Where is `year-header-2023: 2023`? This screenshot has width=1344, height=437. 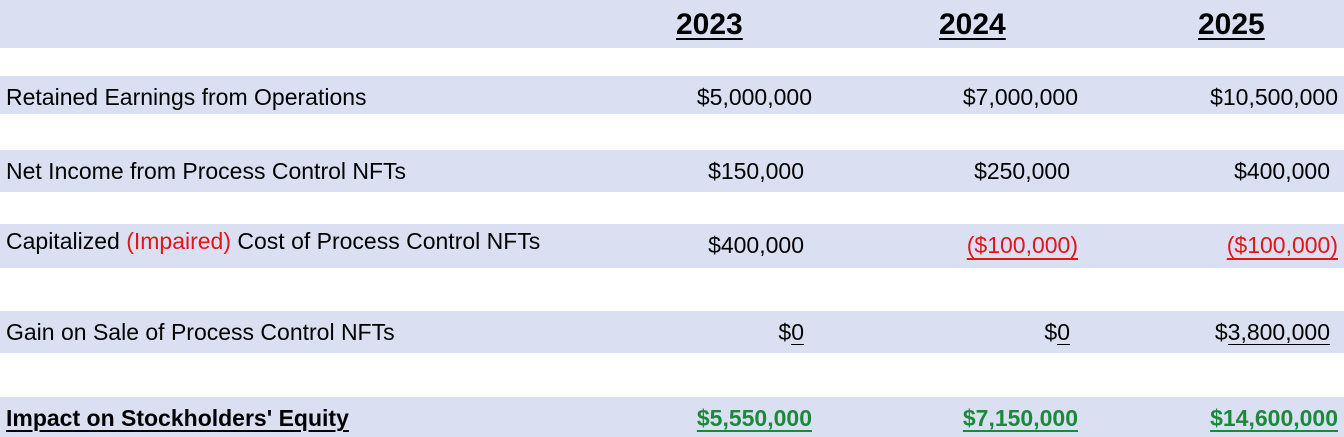 year-header-2023: 2023 is located at coordinates (709, 24).